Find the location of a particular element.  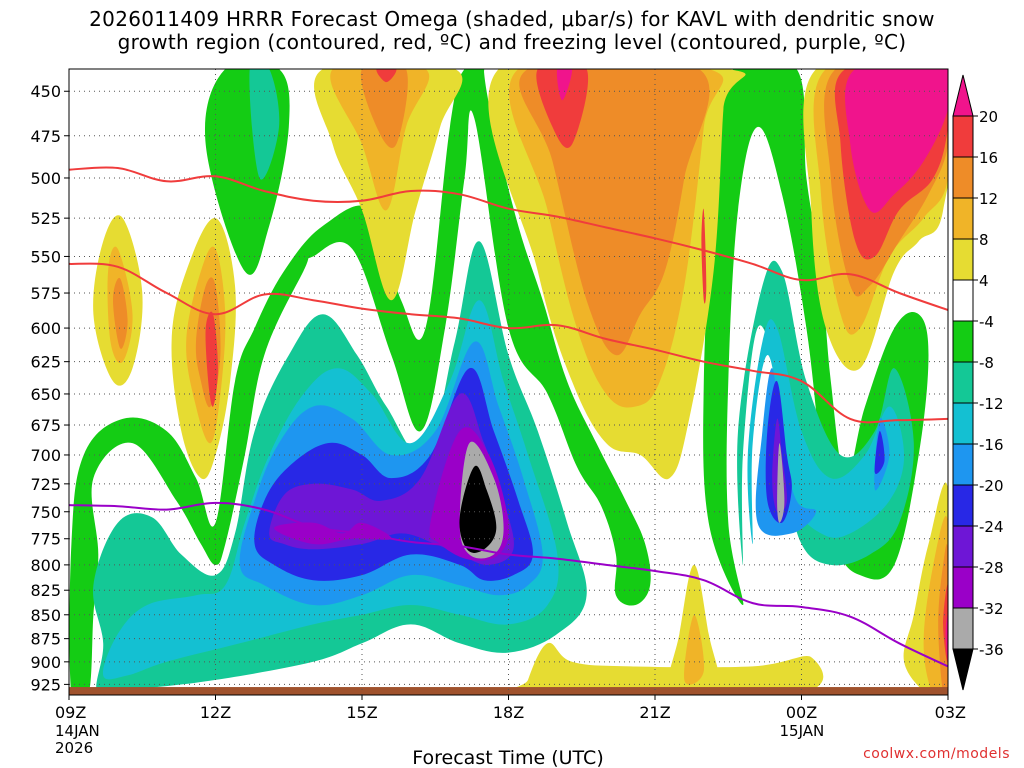

y-tick-label: 625 is located at coordinates (45, 362).